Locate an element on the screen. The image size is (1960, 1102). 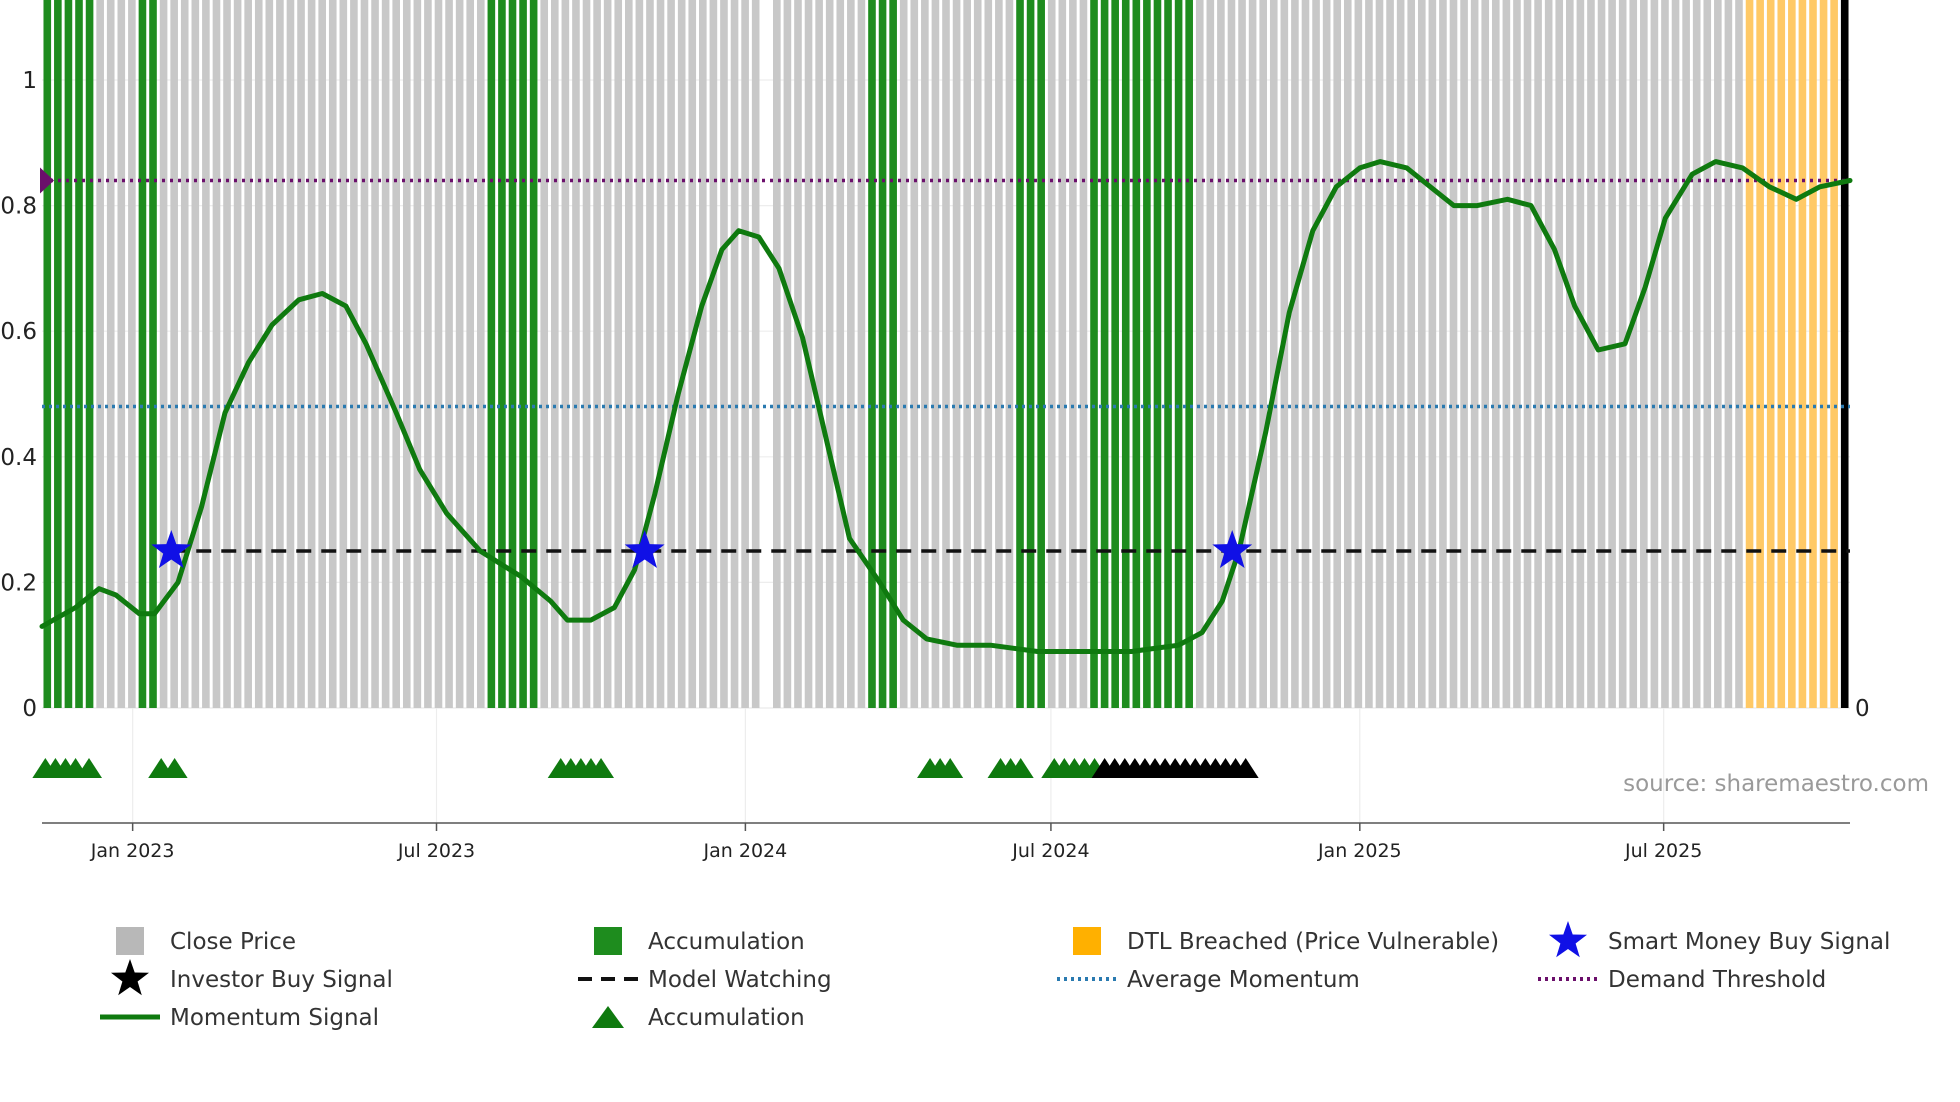
demand-threshold-marker is located at coordinates (47, 180).